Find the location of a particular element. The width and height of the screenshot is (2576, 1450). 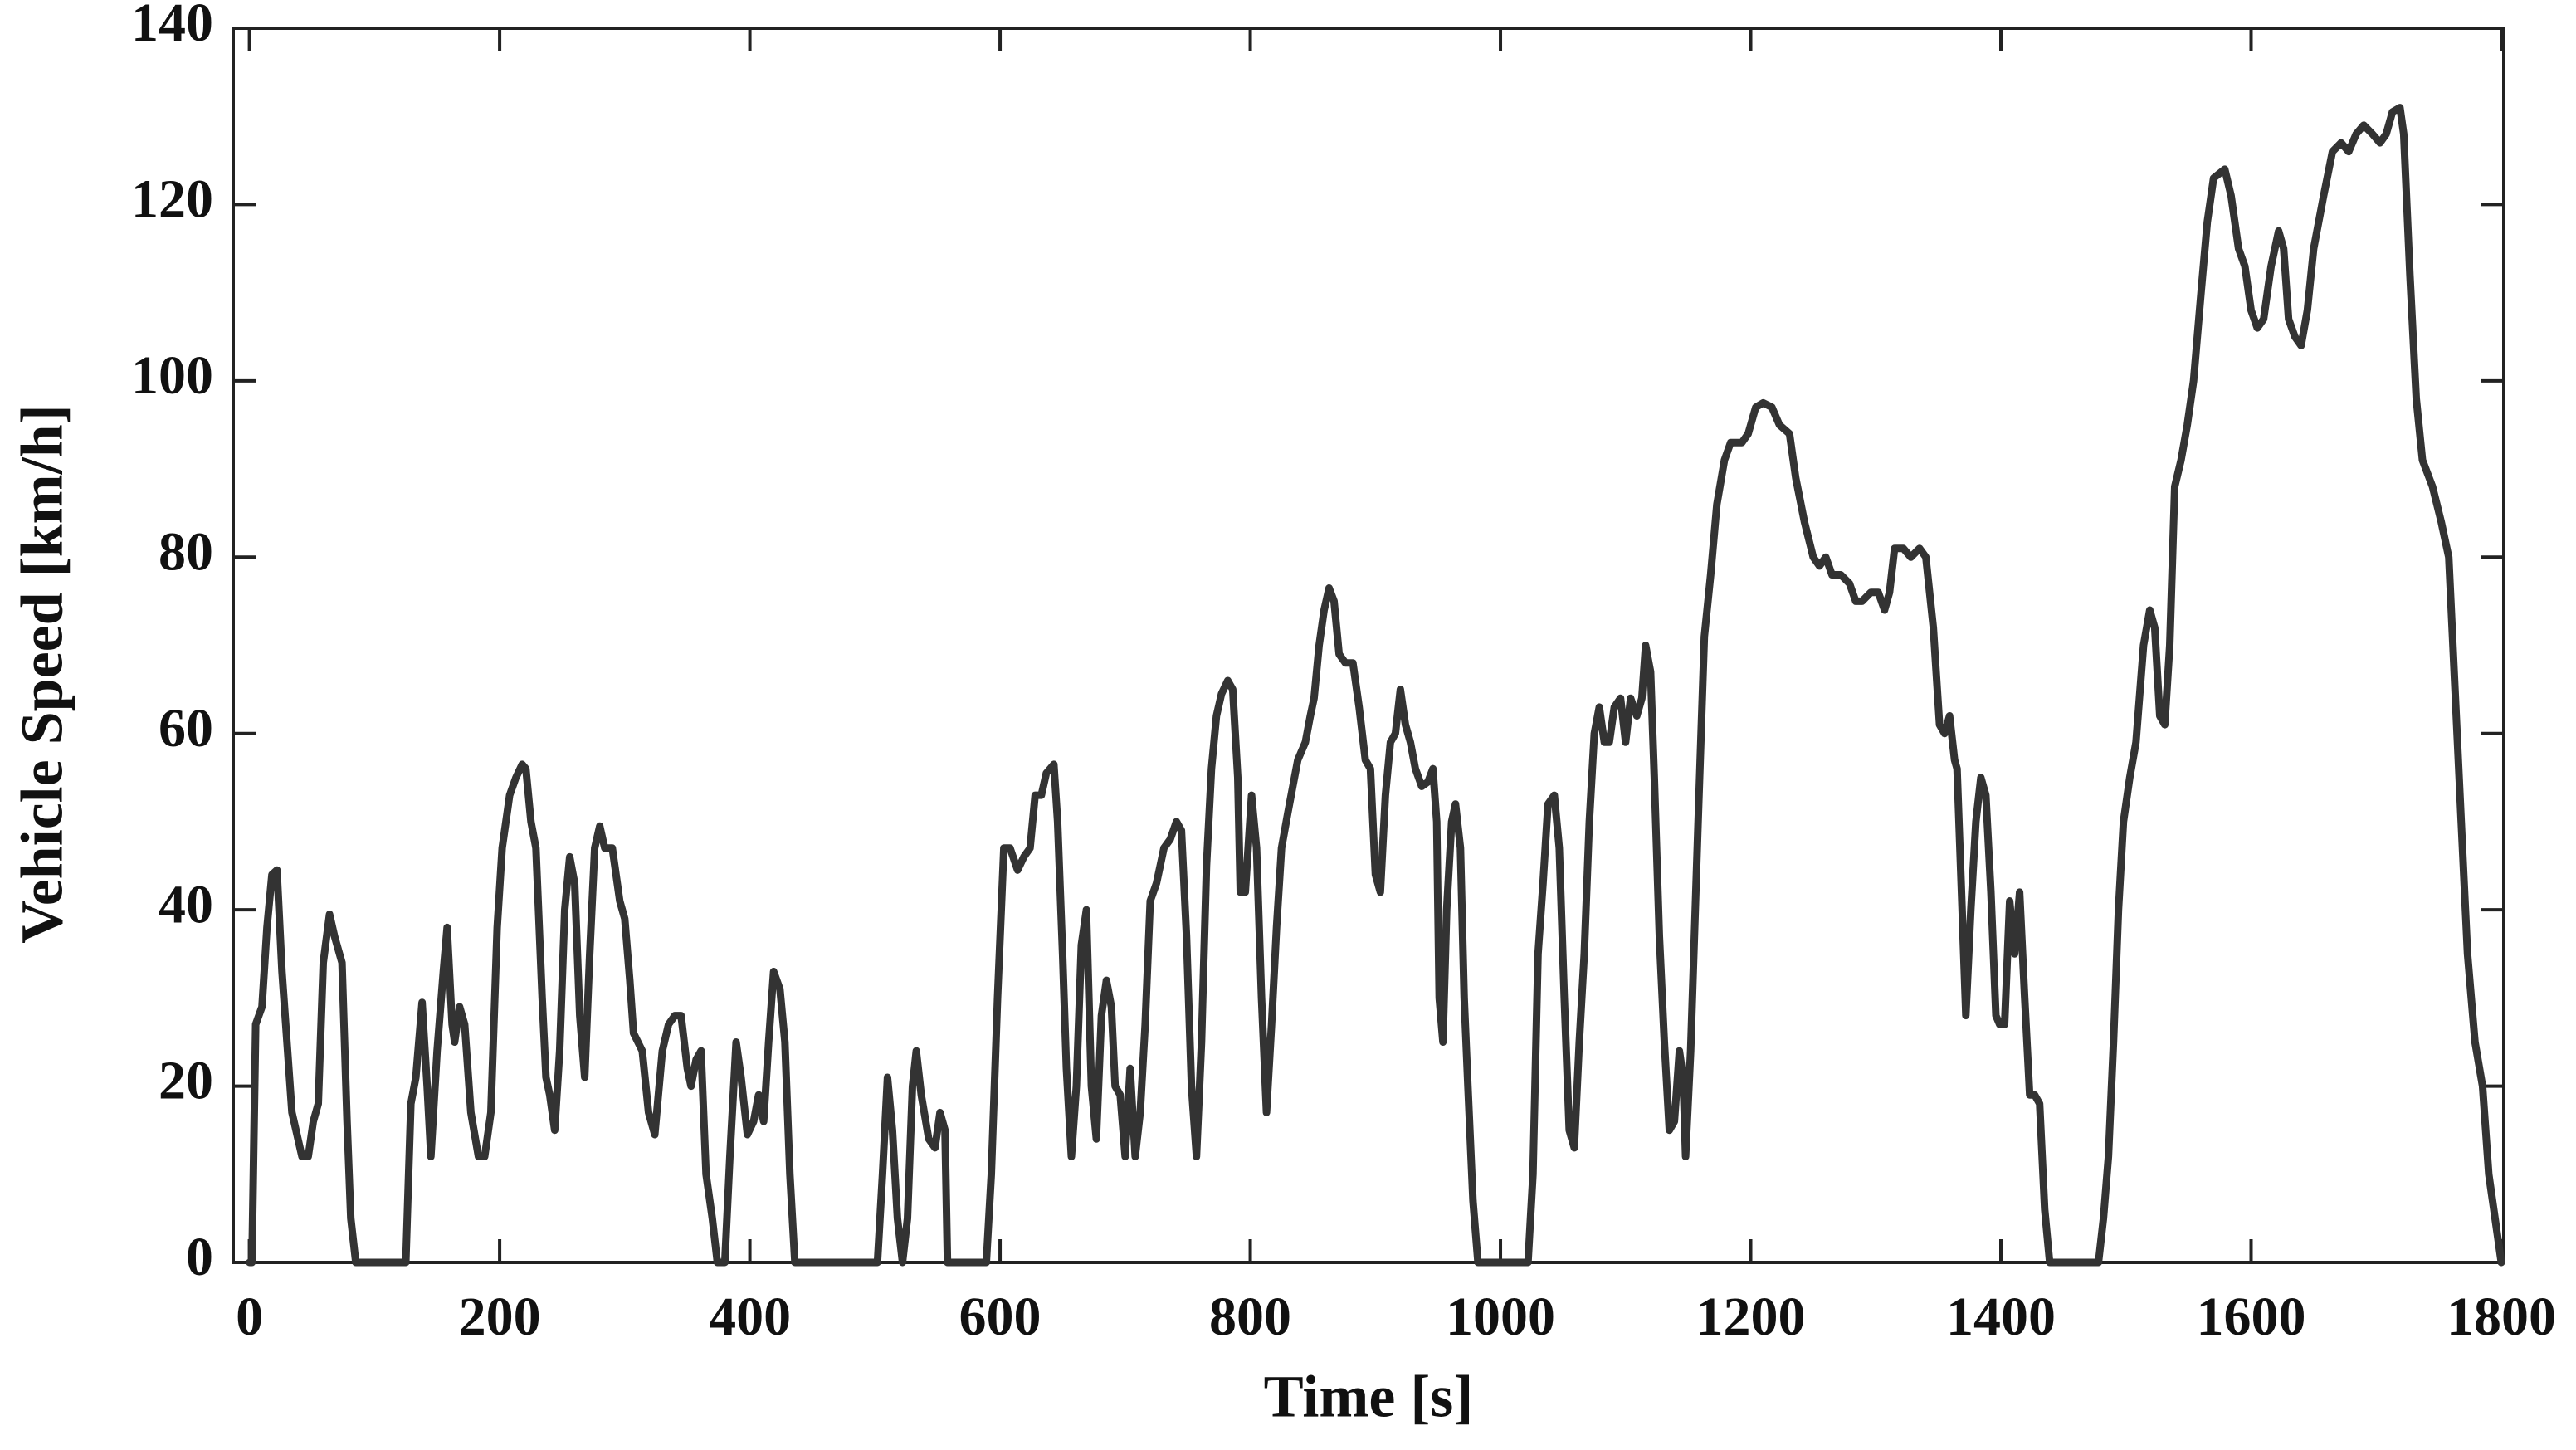

x-tick-label: 800 is located at coordinates (1250, 1316).